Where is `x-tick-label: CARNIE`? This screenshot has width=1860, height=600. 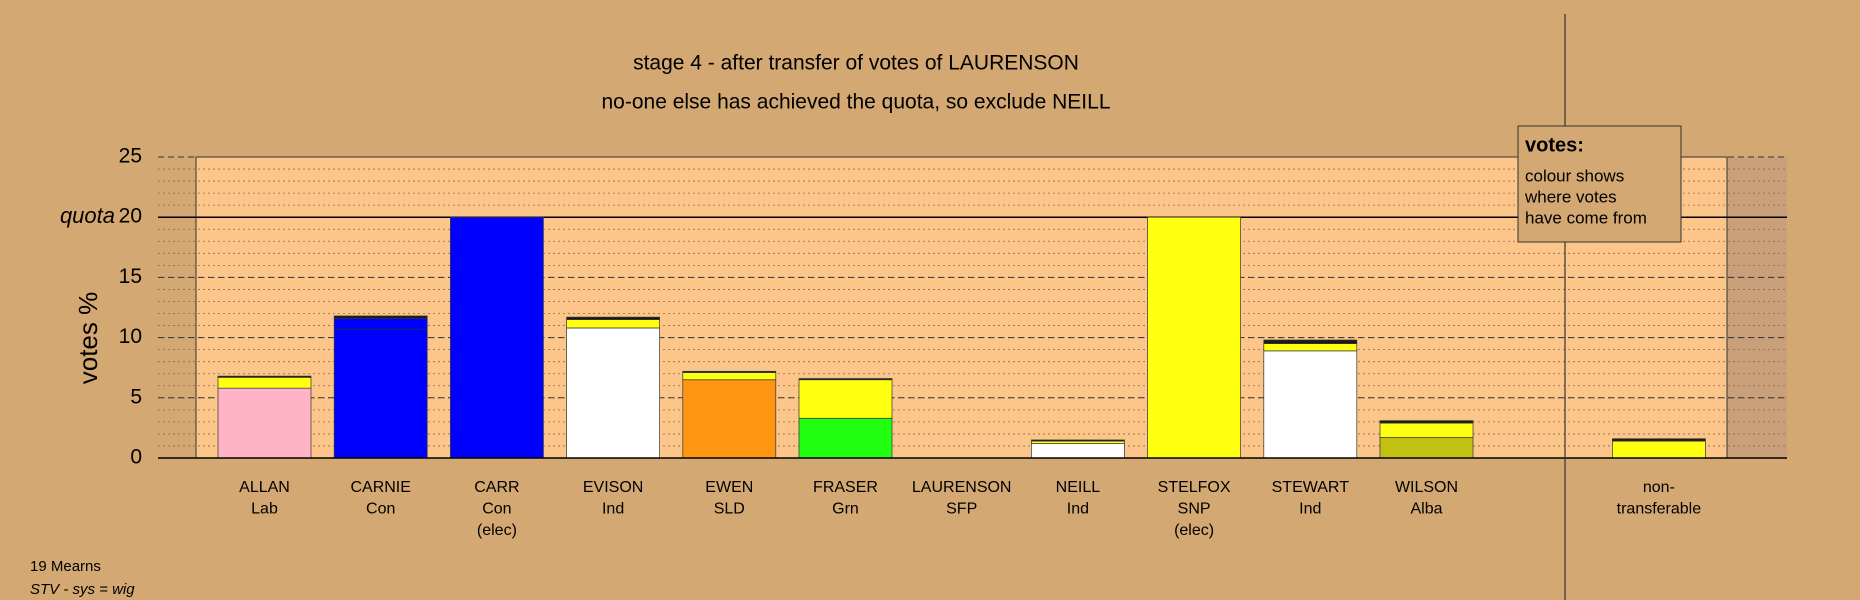
x-tick-label: CARNIE is located at coordinates (380, 487).